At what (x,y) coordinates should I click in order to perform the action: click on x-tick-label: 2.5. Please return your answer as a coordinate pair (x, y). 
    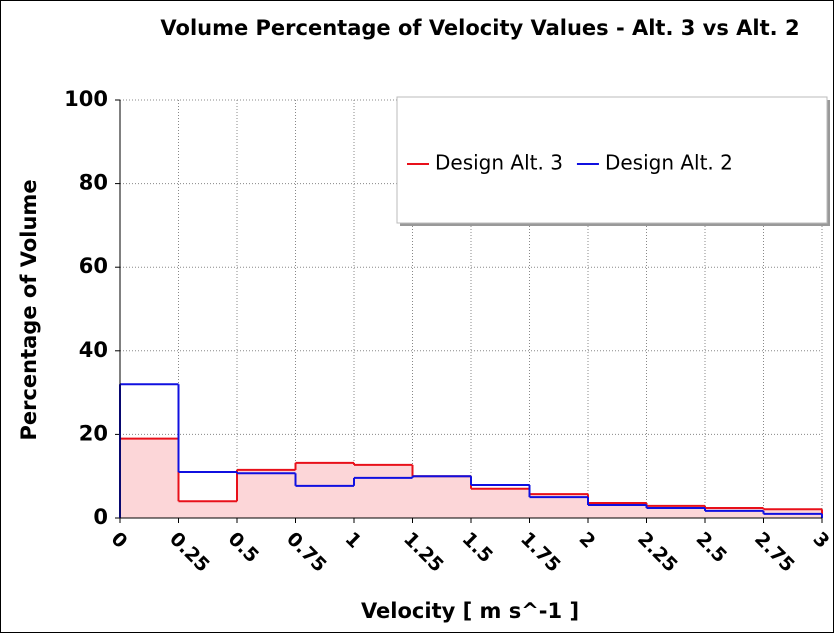
    Looking at the image, I should click on (711, 547).